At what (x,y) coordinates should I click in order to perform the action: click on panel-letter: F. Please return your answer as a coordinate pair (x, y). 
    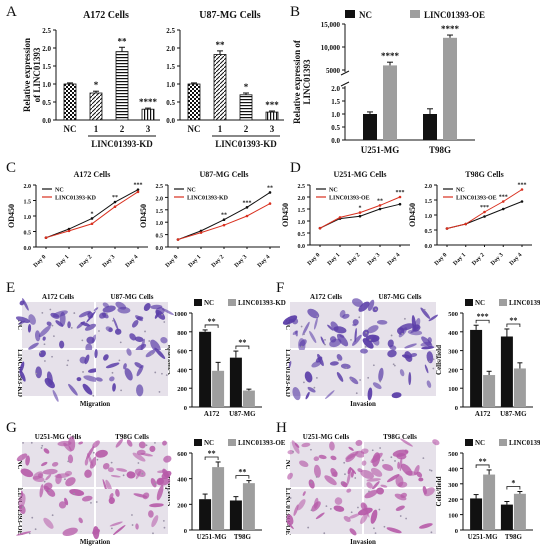
    Looking at the image, I should click on (280, 288).